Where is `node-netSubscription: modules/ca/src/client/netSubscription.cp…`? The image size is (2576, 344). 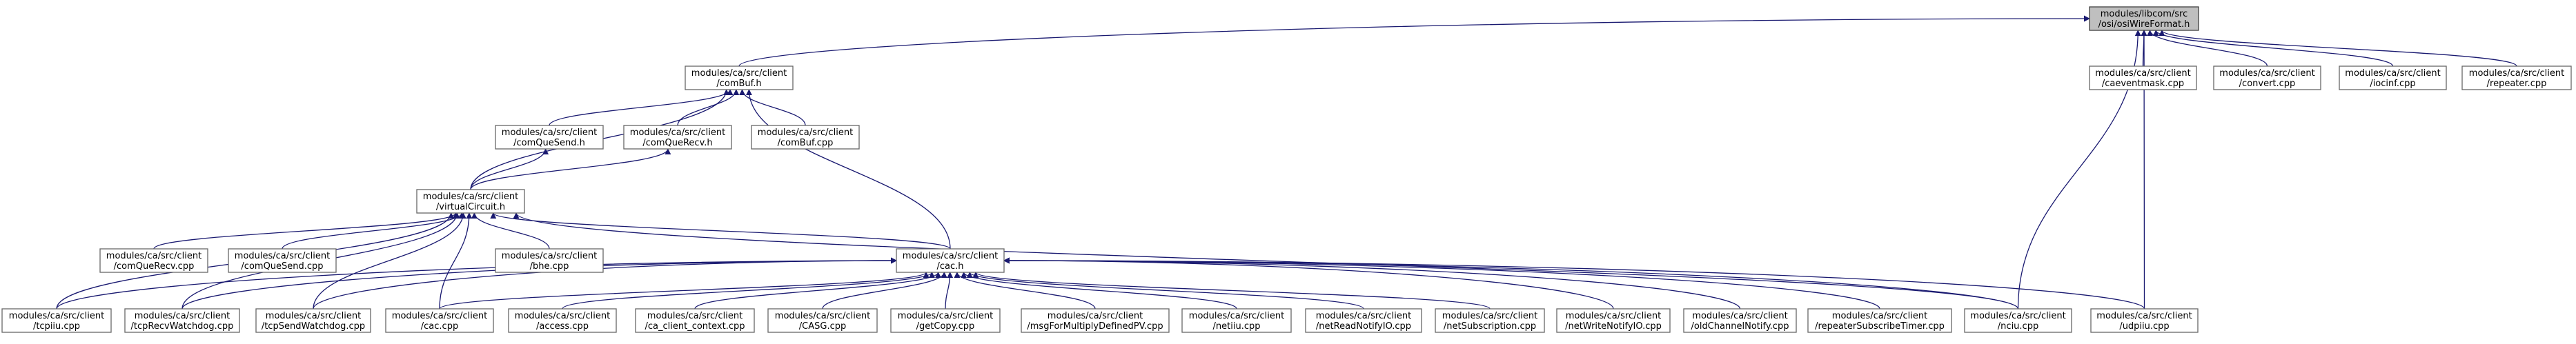 node-netSubscription: modules/ca/src/client/netSubscription.cp… is located at coordinates (1490, 320).